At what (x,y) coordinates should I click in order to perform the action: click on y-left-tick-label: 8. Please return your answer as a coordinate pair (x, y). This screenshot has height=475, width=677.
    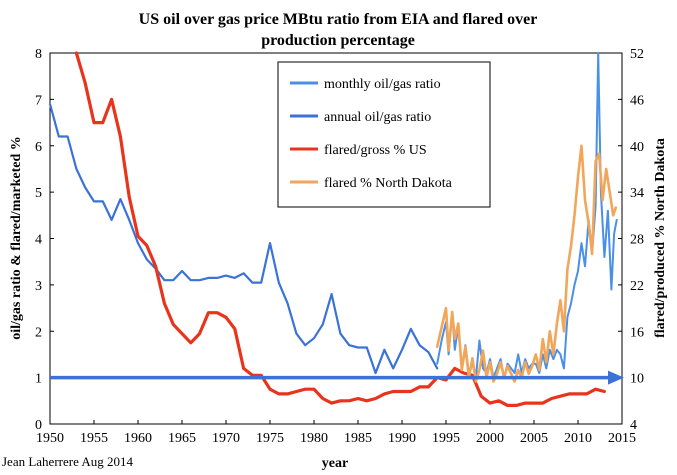
    Looking at the image, I should click on (38, 54).